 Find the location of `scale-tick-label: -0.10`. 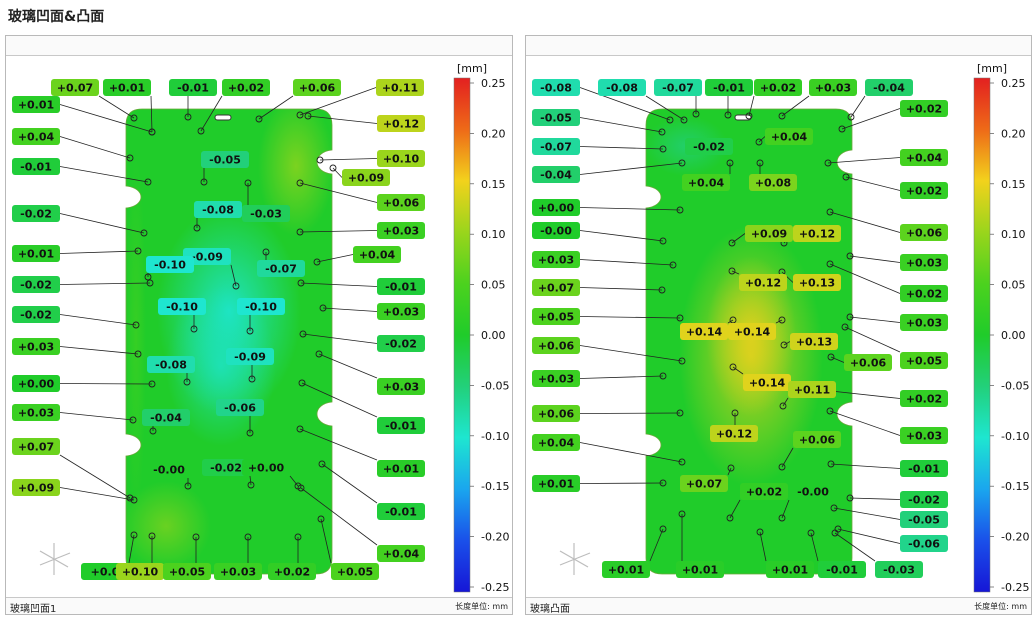

scale-tick-label: -0.10 is located at coordinates (495, 436).